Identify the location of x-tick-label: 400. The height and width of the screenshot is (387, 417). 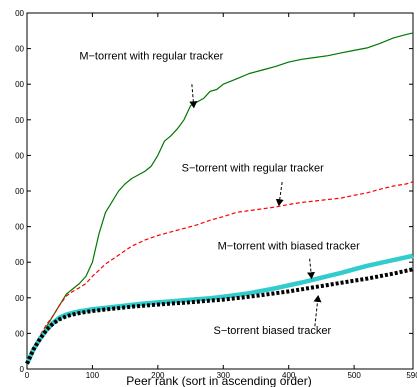
(289, 375).